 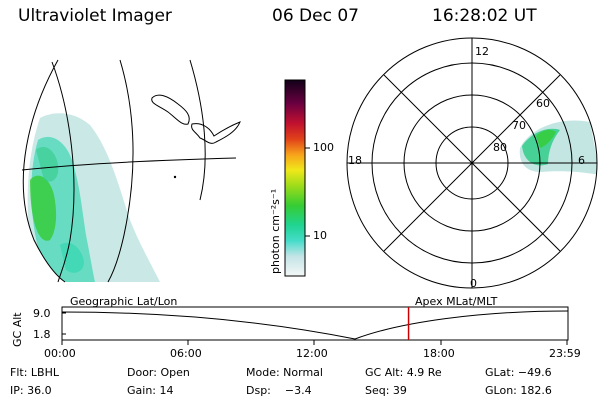 I want to click on timeline-panel, so click(x=315, y=325).